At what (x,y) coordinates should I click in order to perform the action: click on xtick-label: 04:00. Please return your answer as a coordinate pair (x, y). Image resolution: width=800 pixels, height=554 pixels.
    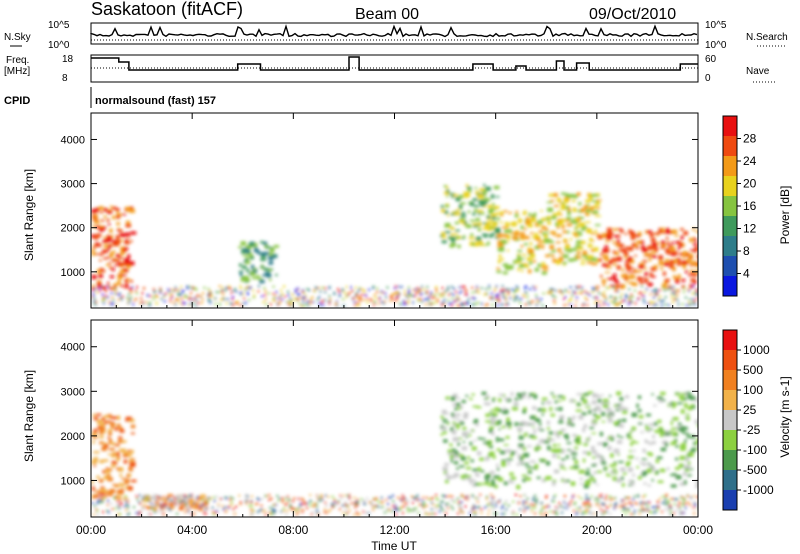
    Looking at the image, I should click on (192, 530).